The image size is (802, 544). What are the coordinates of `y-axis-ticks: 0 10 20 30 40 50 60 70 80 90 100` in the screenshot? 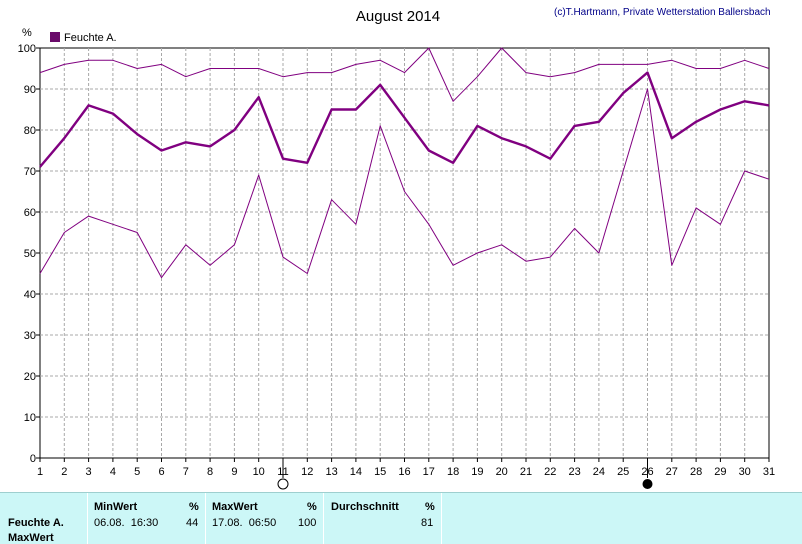 It's located at (29, 254).